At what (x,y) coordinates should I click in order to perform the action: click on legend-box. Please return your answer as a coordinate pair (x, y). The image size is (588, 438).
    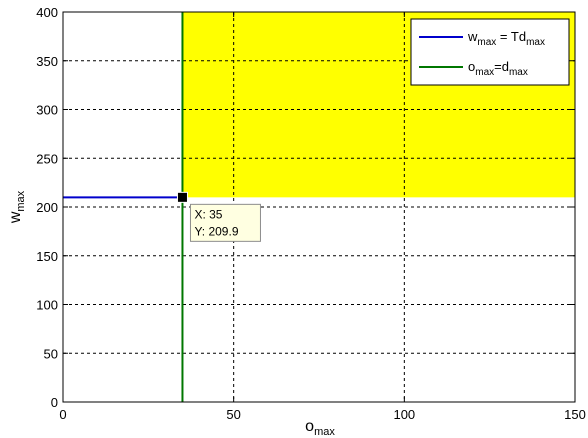
    Looking at the image, I should click on (490, 52).